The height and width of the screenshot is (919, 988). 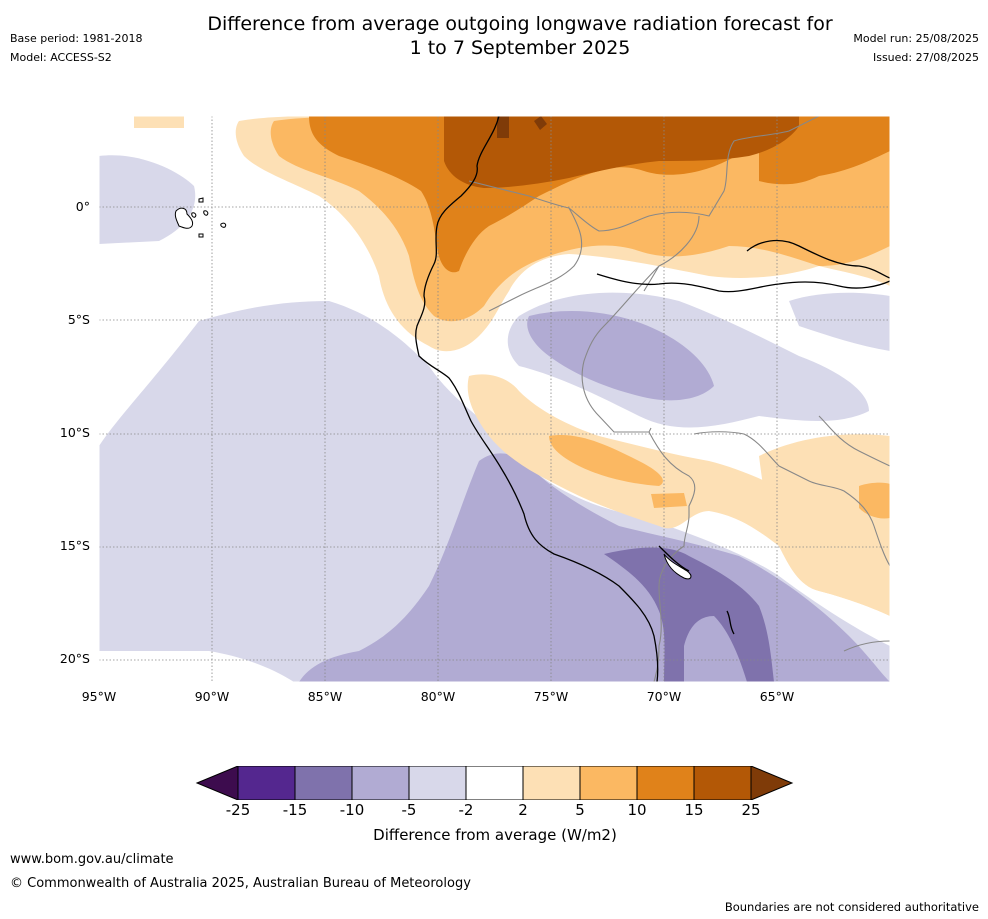 I want to click on colorbar-tick-label: -5, so click(x=409, y=810).